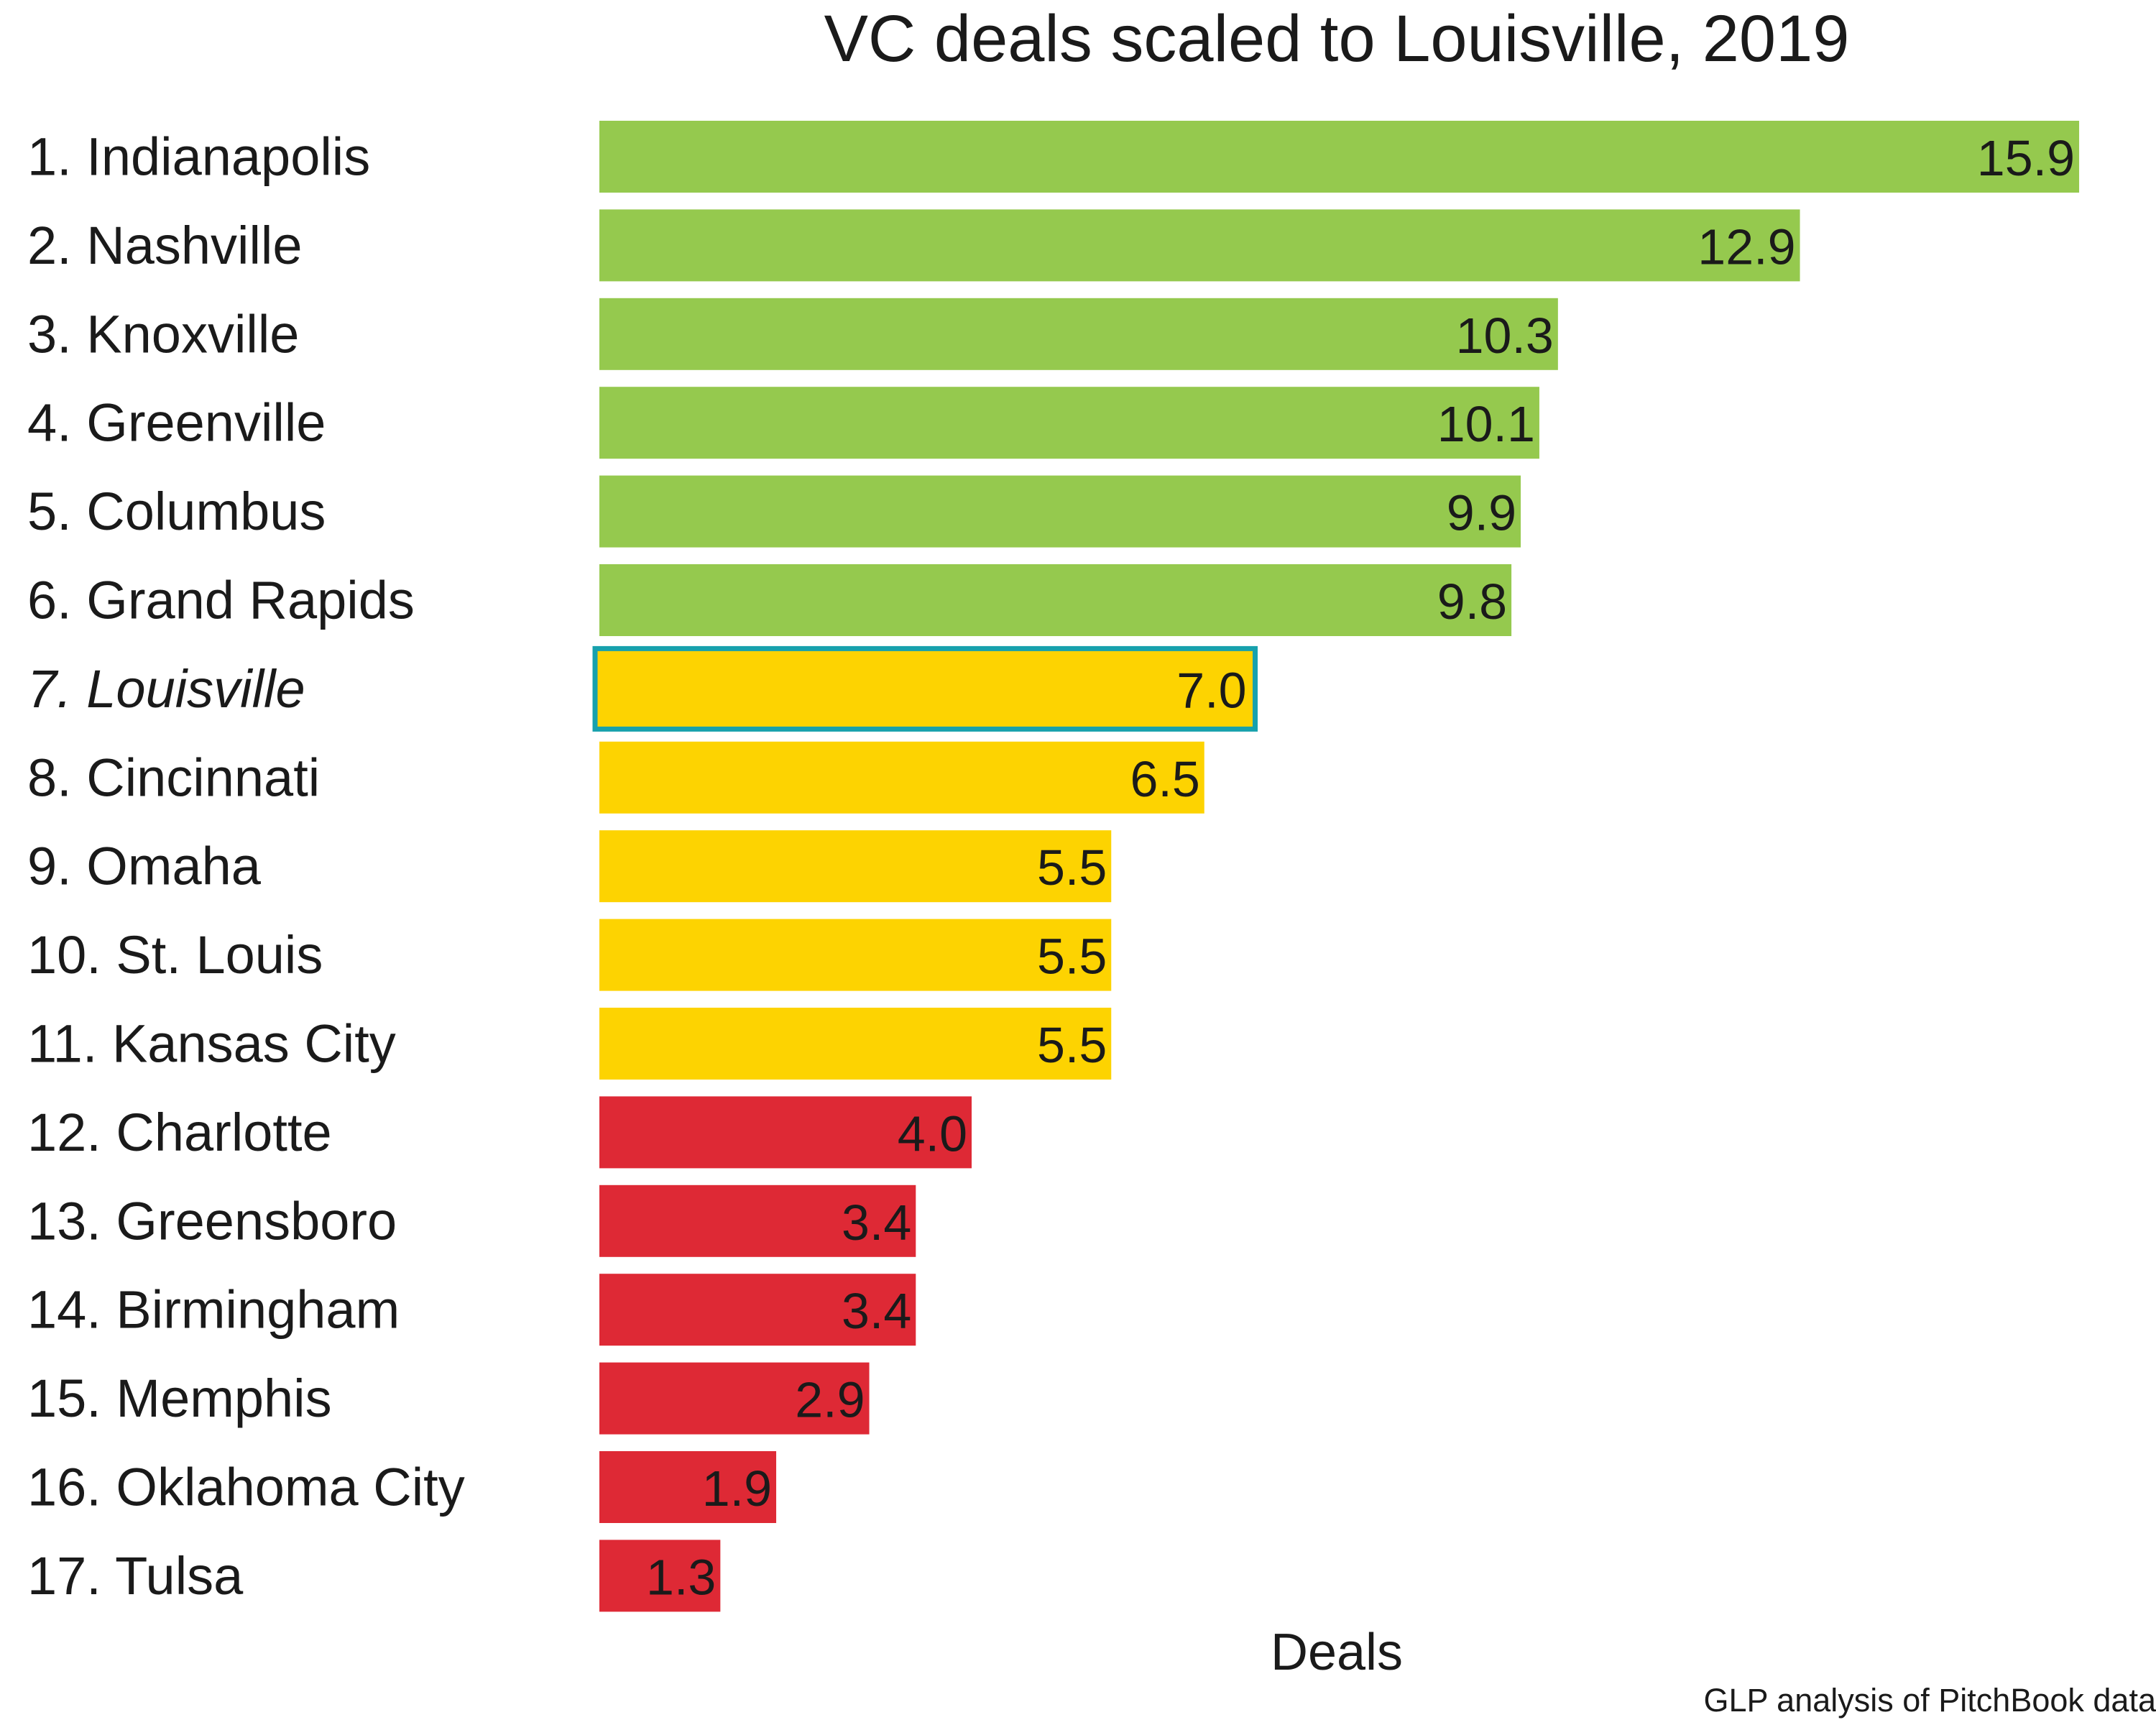 This screenshot has height=1725, width=2156. What do you see at coordinates (1930, 1700) in the screenshot?
I see `source-note: GLP analysis of PitchBook data` at bounding box center [1930, 1700].